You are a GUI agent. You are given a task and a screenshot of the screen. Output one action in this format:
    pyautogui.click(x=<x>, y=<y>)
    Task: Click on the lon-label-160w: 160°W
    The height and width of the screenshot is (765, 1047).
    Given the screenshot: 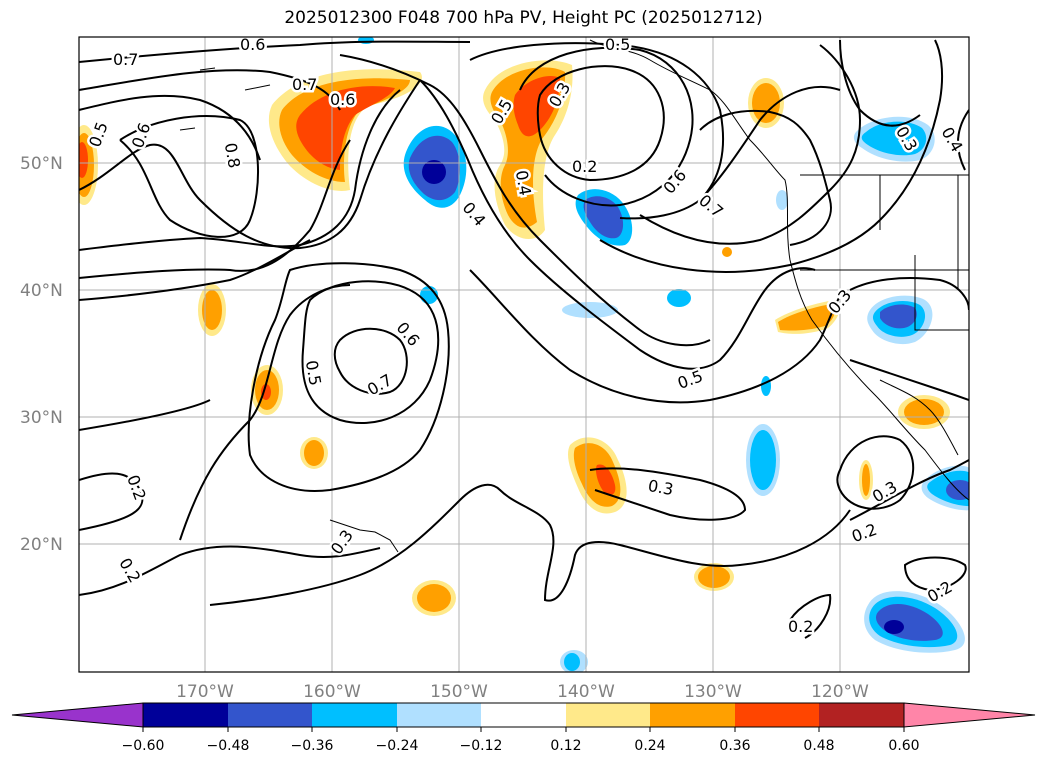 What is the action you would take?
    pyautogui.click(x=332, y=692)
    